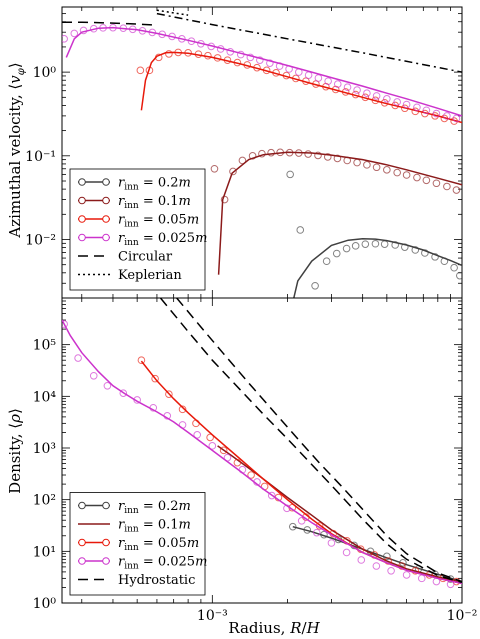  What do you see at coordinates (150, 275) in the screenshot?
I see `legend-label: Keplerian` at bounding box center [150, 275].